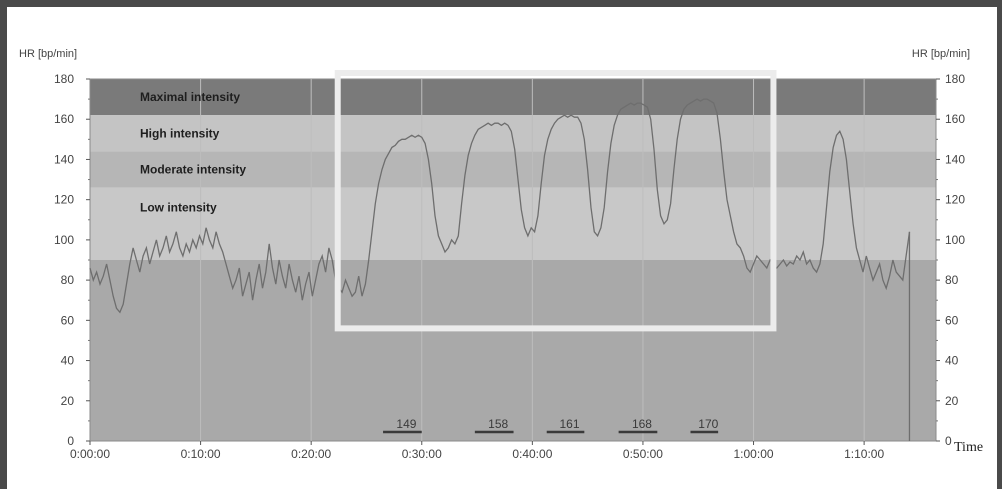 The height and width of the screenshot is (496, 1002). I want to click on x-tick-label: 0:20:00, so click(311, 454).